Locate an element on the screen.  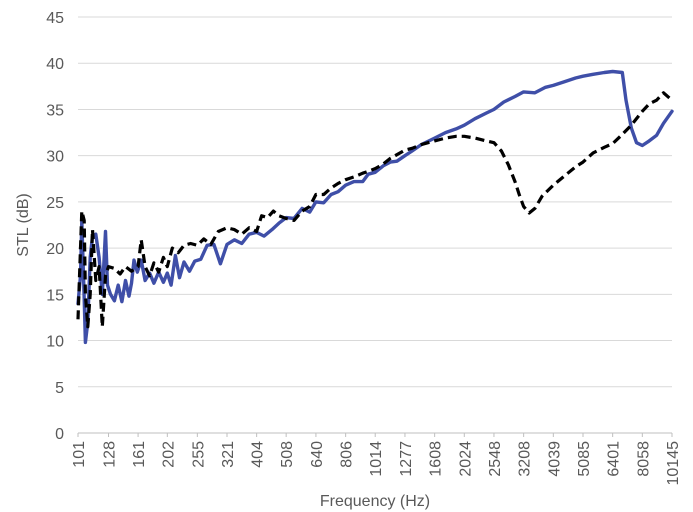
x-tick-label: 161 is located at coordinates (139, 454).